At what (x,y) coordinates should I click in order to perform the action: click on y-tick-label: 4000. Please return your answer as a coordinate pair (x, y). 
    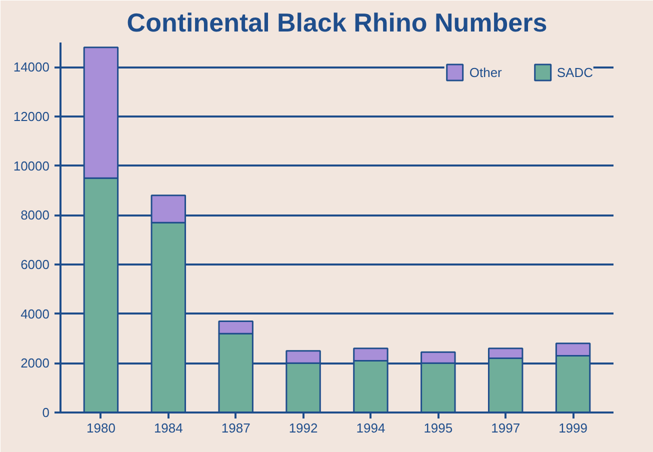
    Looking at the image, I should click on (35, 314).